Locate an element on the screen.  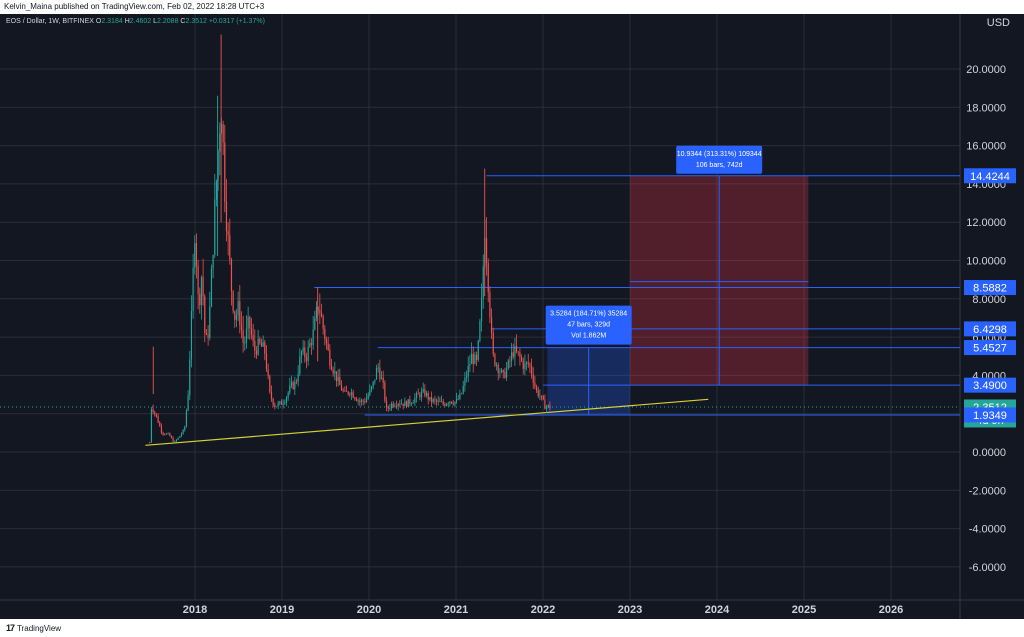
y-tick-label: -6.0000 is located at coordinates (987, 568).